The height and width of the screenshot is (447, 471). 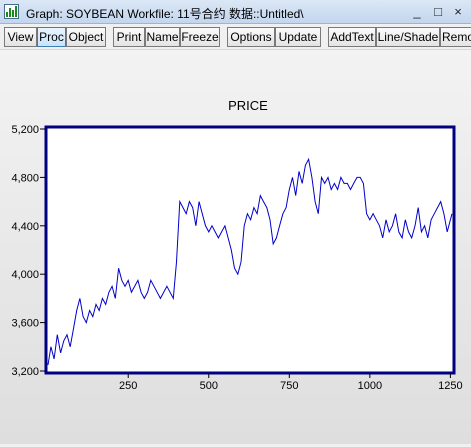 What do you see at coordinates (458, 11) in the screenshot?
I see `close-button: ×` at bounding box center [458, 11].